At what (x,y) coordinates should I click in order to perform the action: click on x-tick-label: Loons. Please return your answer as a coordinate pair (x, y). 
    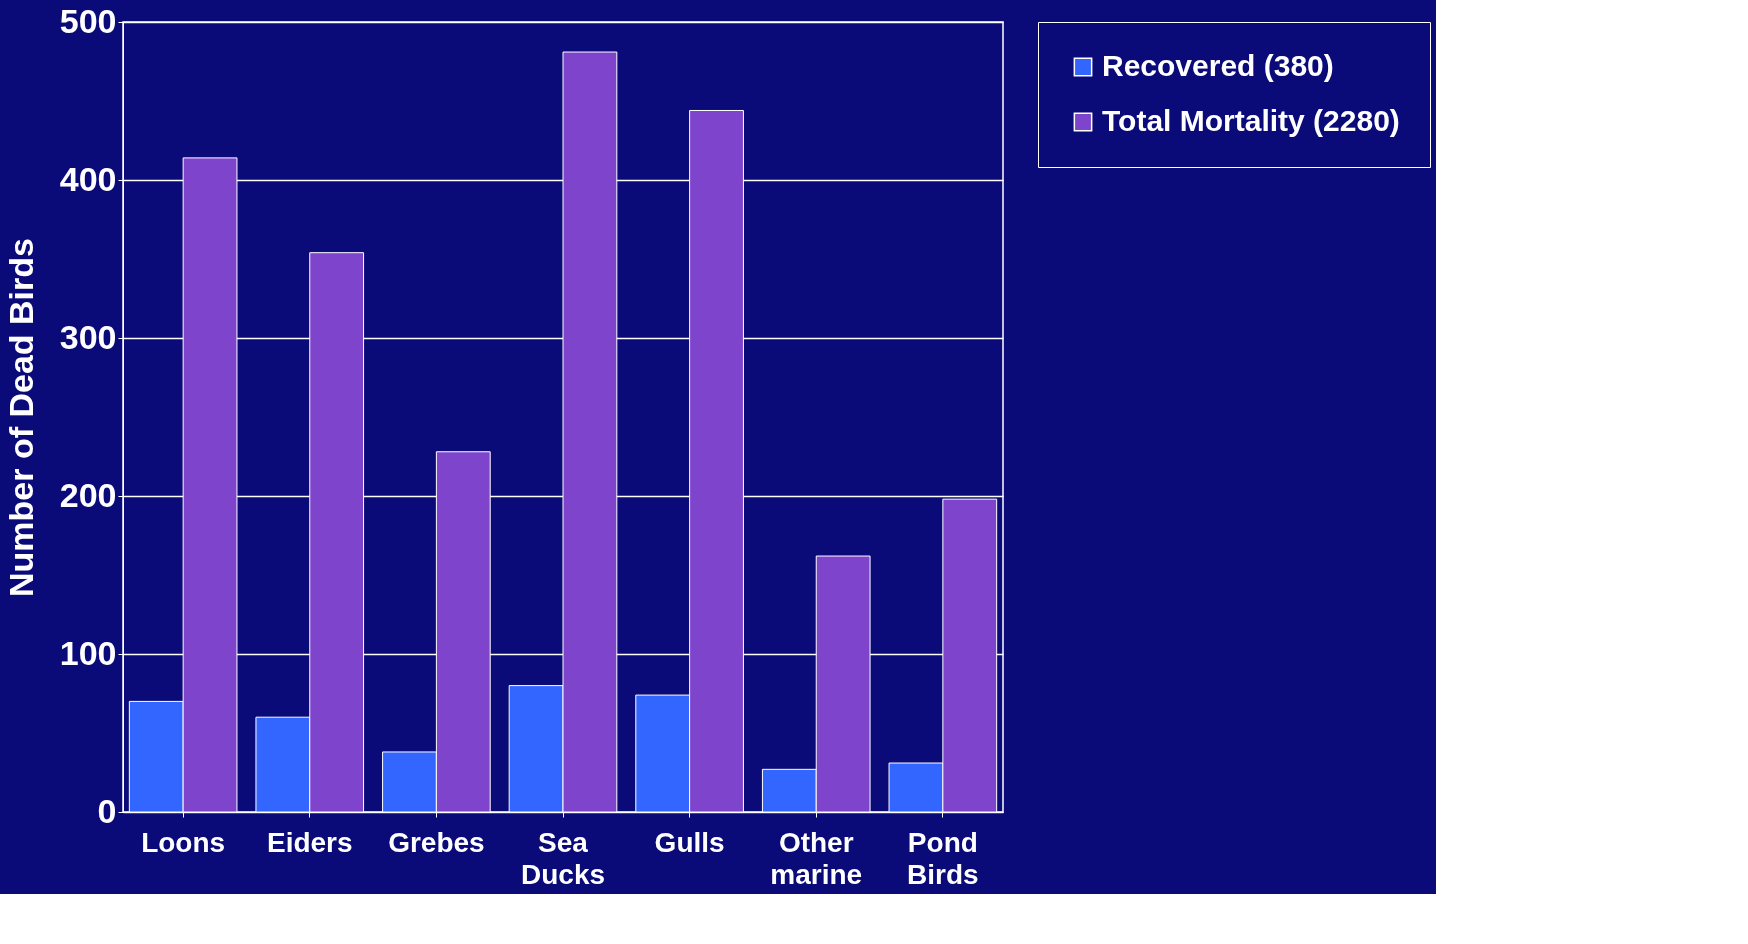
    Looking at the image, I should click on (183, 842).